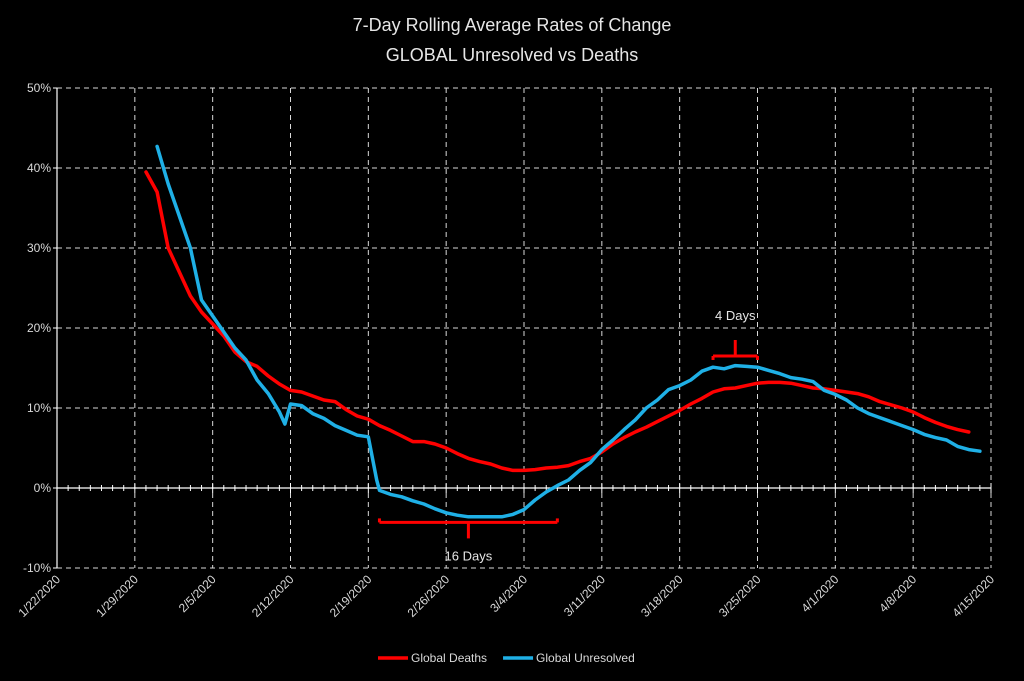 The image size is (1024, 681). Describe the element at coordinates (897, 593) in the screenshot. I see `x-tick-label: 4/8/2020` at that location.